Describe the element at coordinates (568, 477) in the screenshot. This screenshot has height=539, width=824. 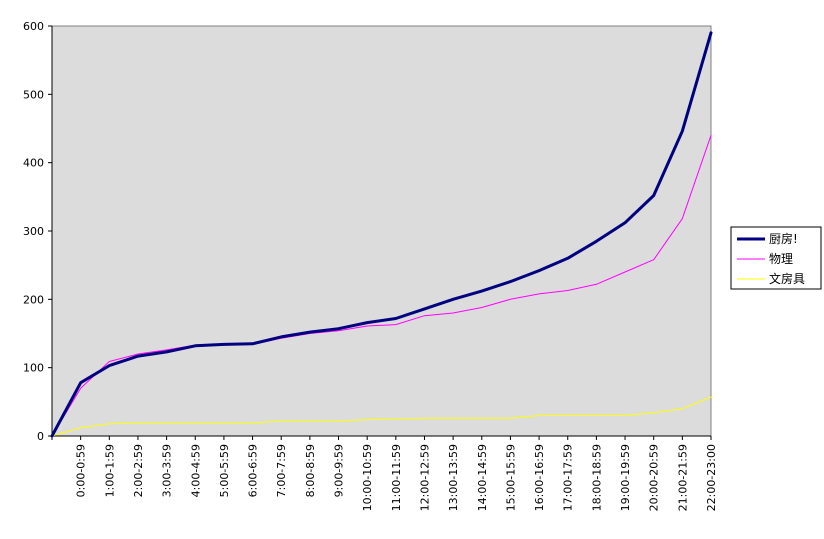
I see `x-tick-label: 17:00-17:59` at that location.